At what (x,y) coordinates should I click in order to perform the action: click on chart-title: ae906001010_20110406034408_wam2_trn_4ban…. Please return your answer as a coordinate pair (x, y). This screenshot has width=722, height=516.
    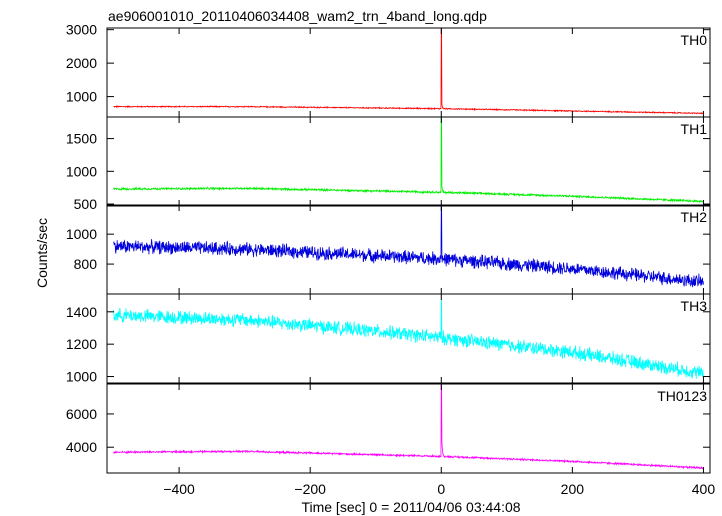
    Looking at the image, I should click on (297, 16).